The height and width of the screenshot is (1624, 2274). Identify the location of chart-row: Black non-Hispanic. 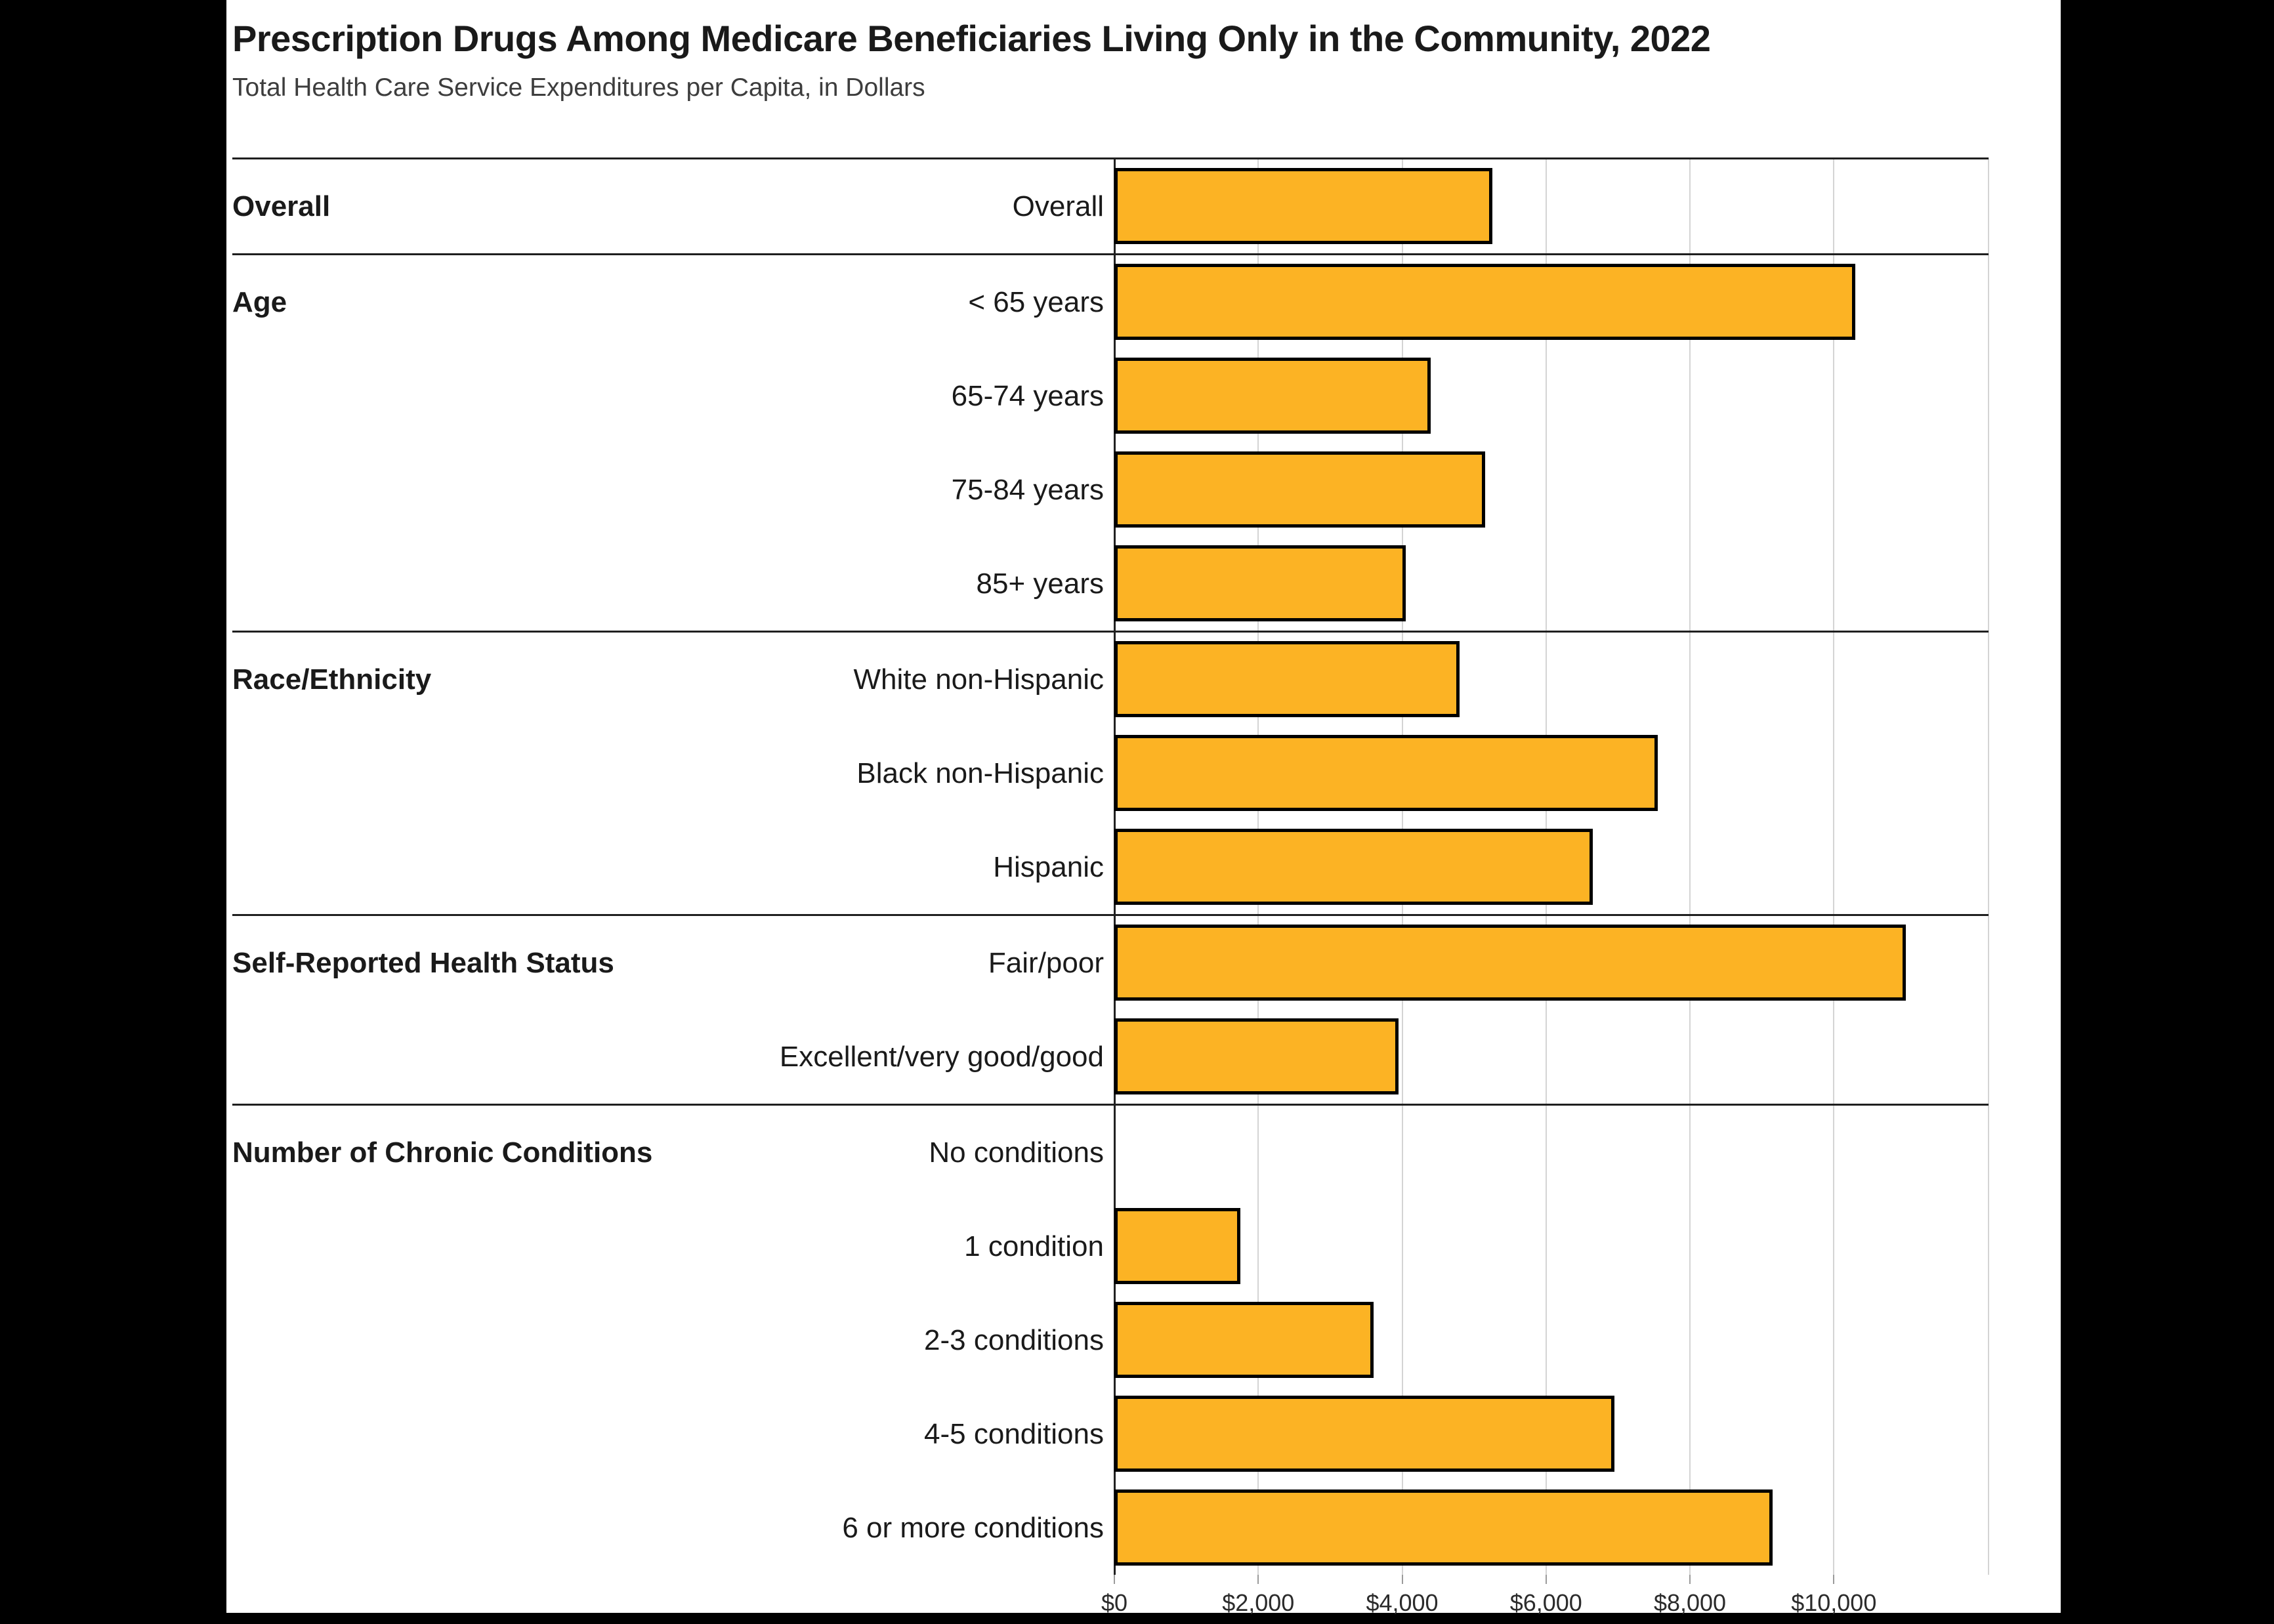
(1110, 773).